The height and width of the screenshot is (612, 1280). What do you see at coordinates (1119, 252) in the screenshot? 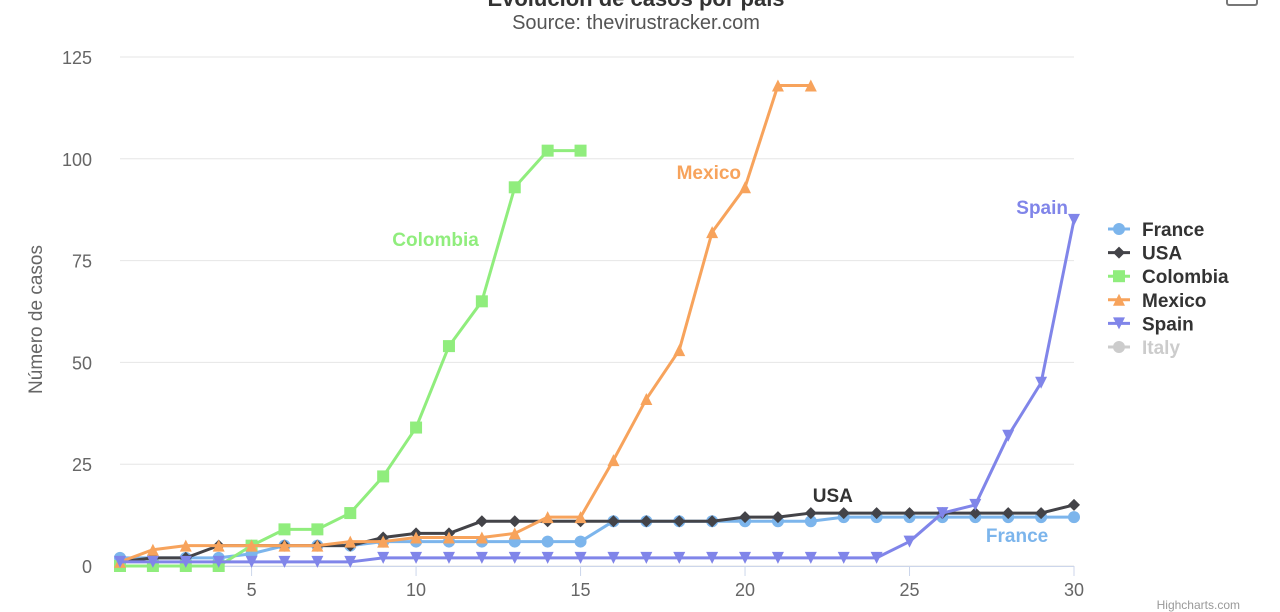
I see `legend-symbol-usa` at bounding box center [1119, 252].